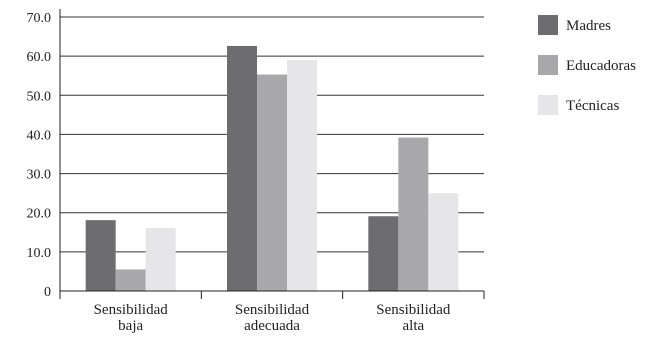 The image size is (648, 339). What do you see at coordinates (39, 155) in the screenshot?
I see `y-axis-tick-labels: 0 10.0 20.0 30.0 40.0 50.0 60.0 70.0` at bounding box center [39, 155].